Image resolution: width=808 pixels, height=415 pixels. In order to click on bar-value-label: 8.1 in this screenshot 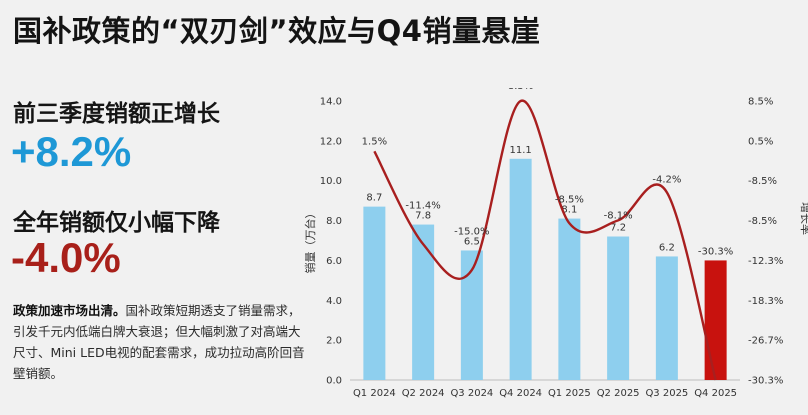, I will do `click(569, 210)`.